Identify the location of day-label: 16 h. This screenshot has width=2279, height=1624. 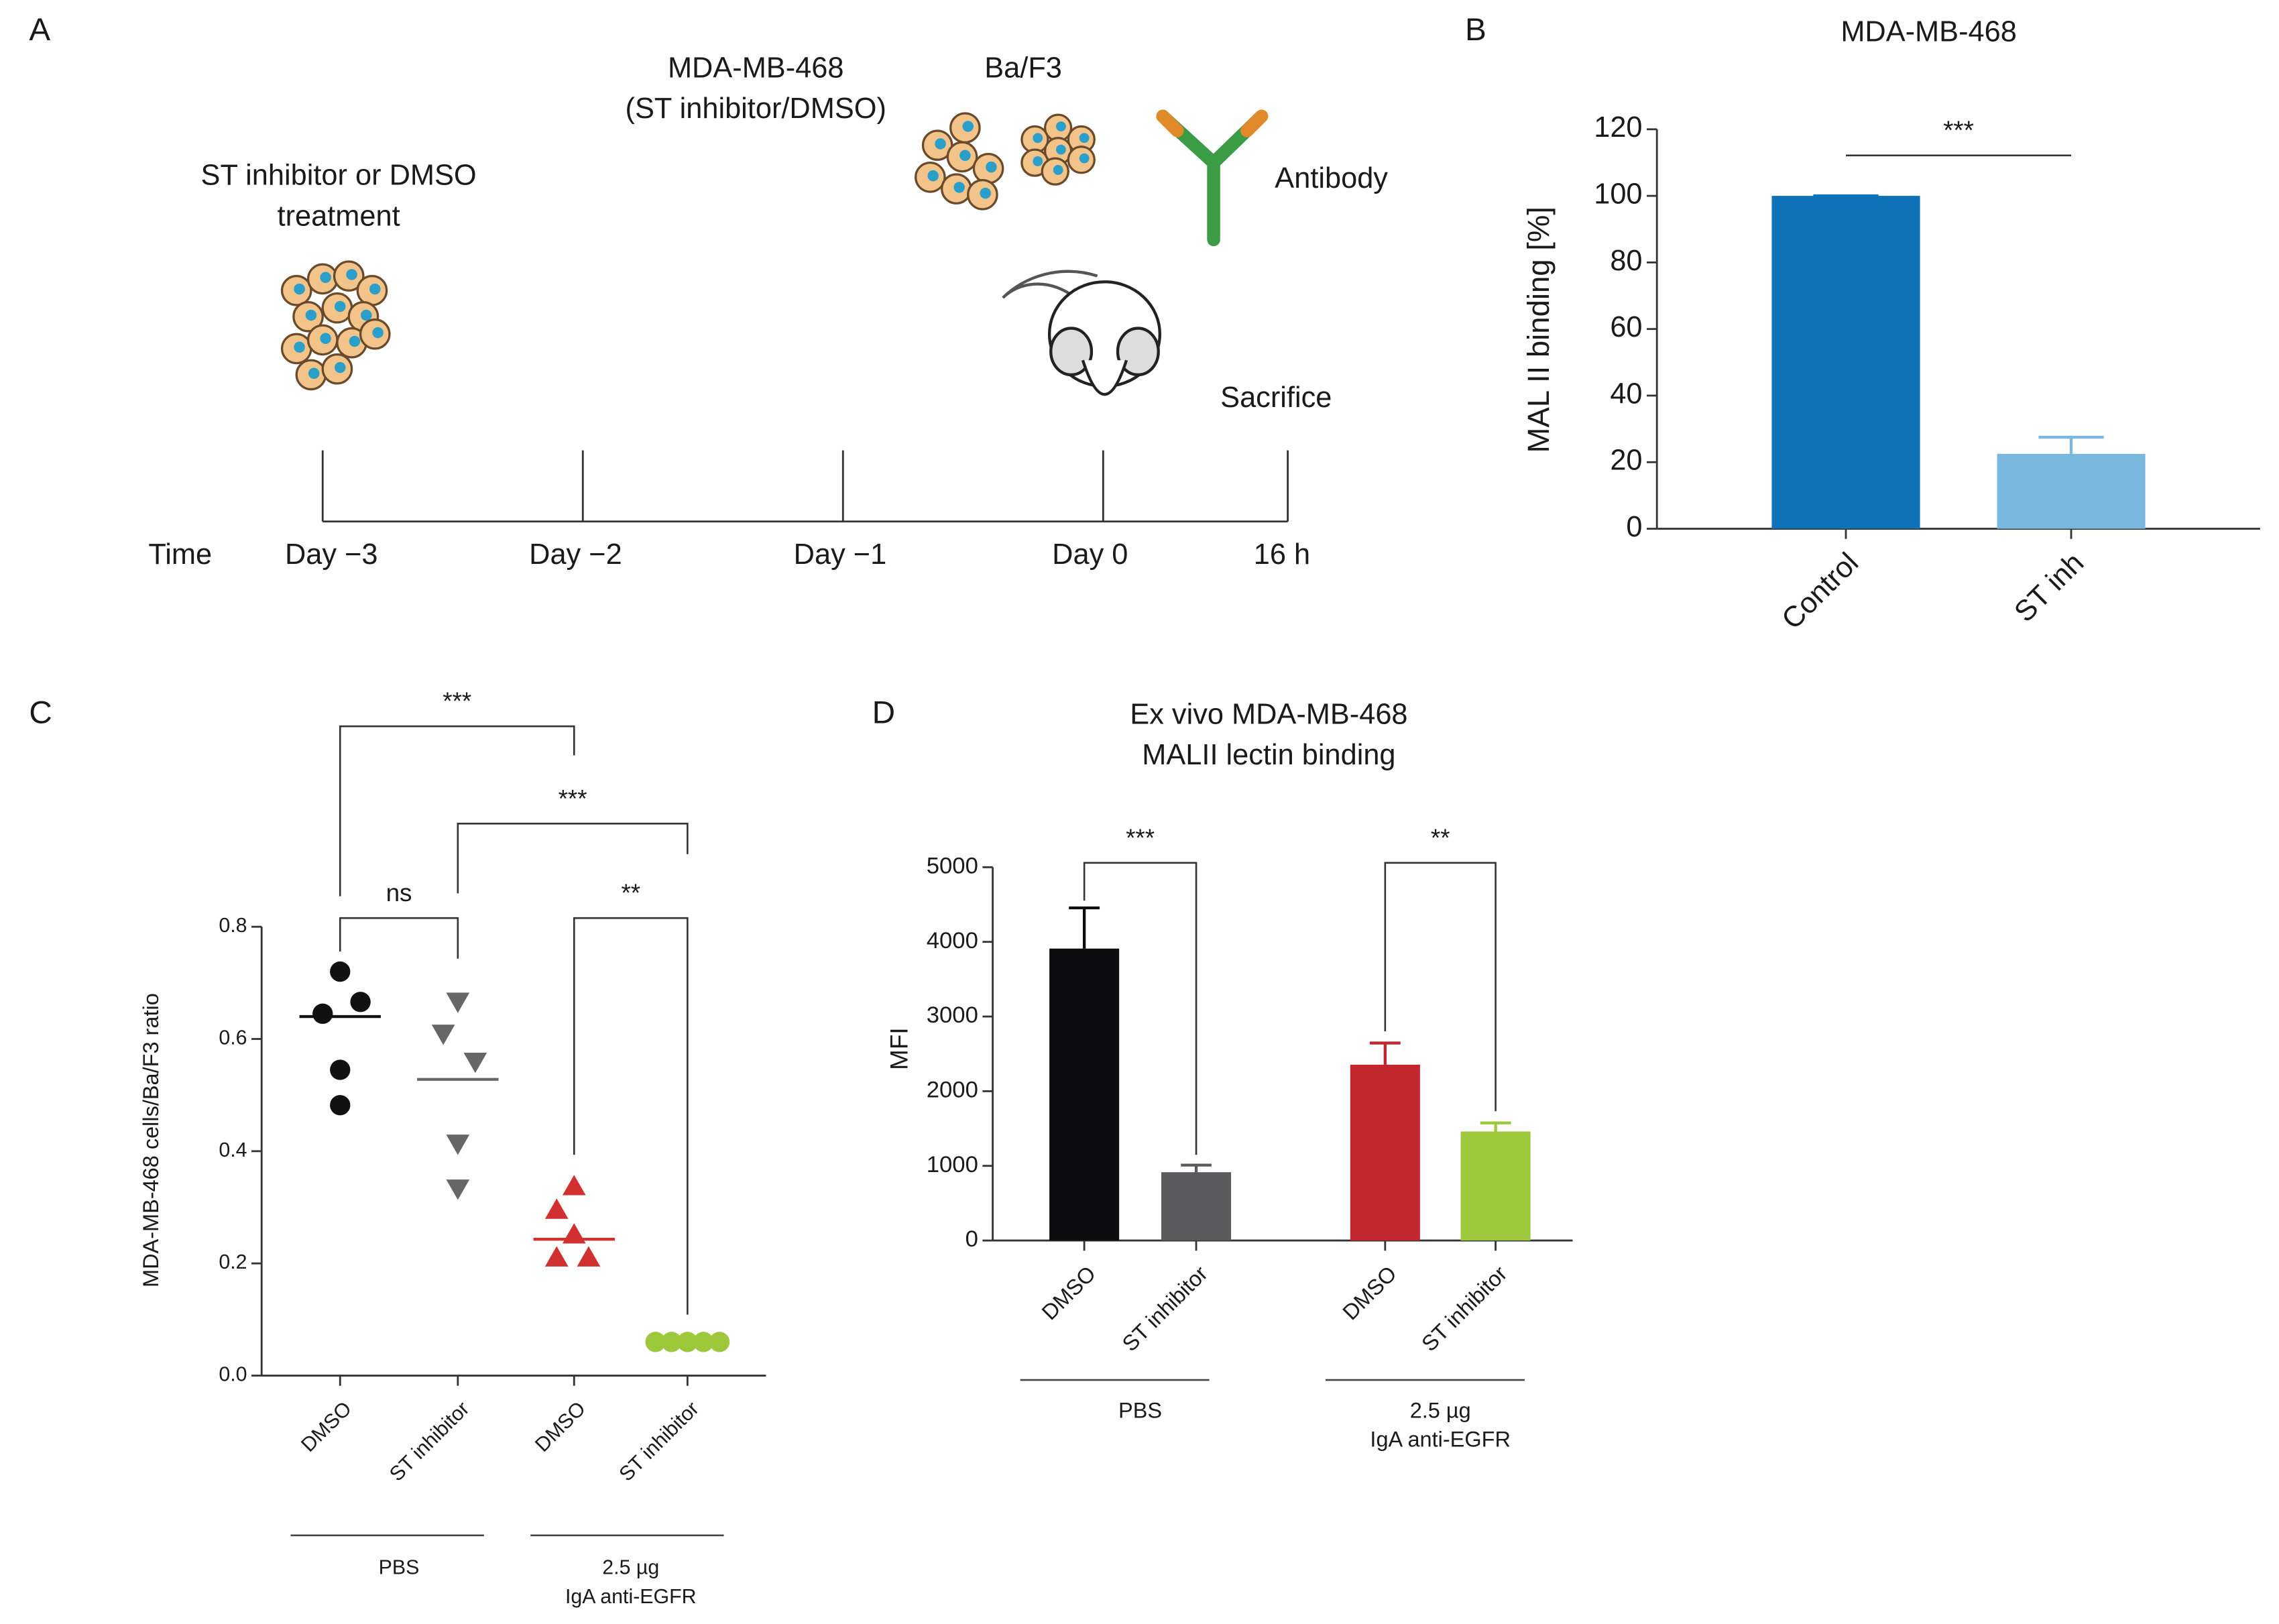
(1282, 554).